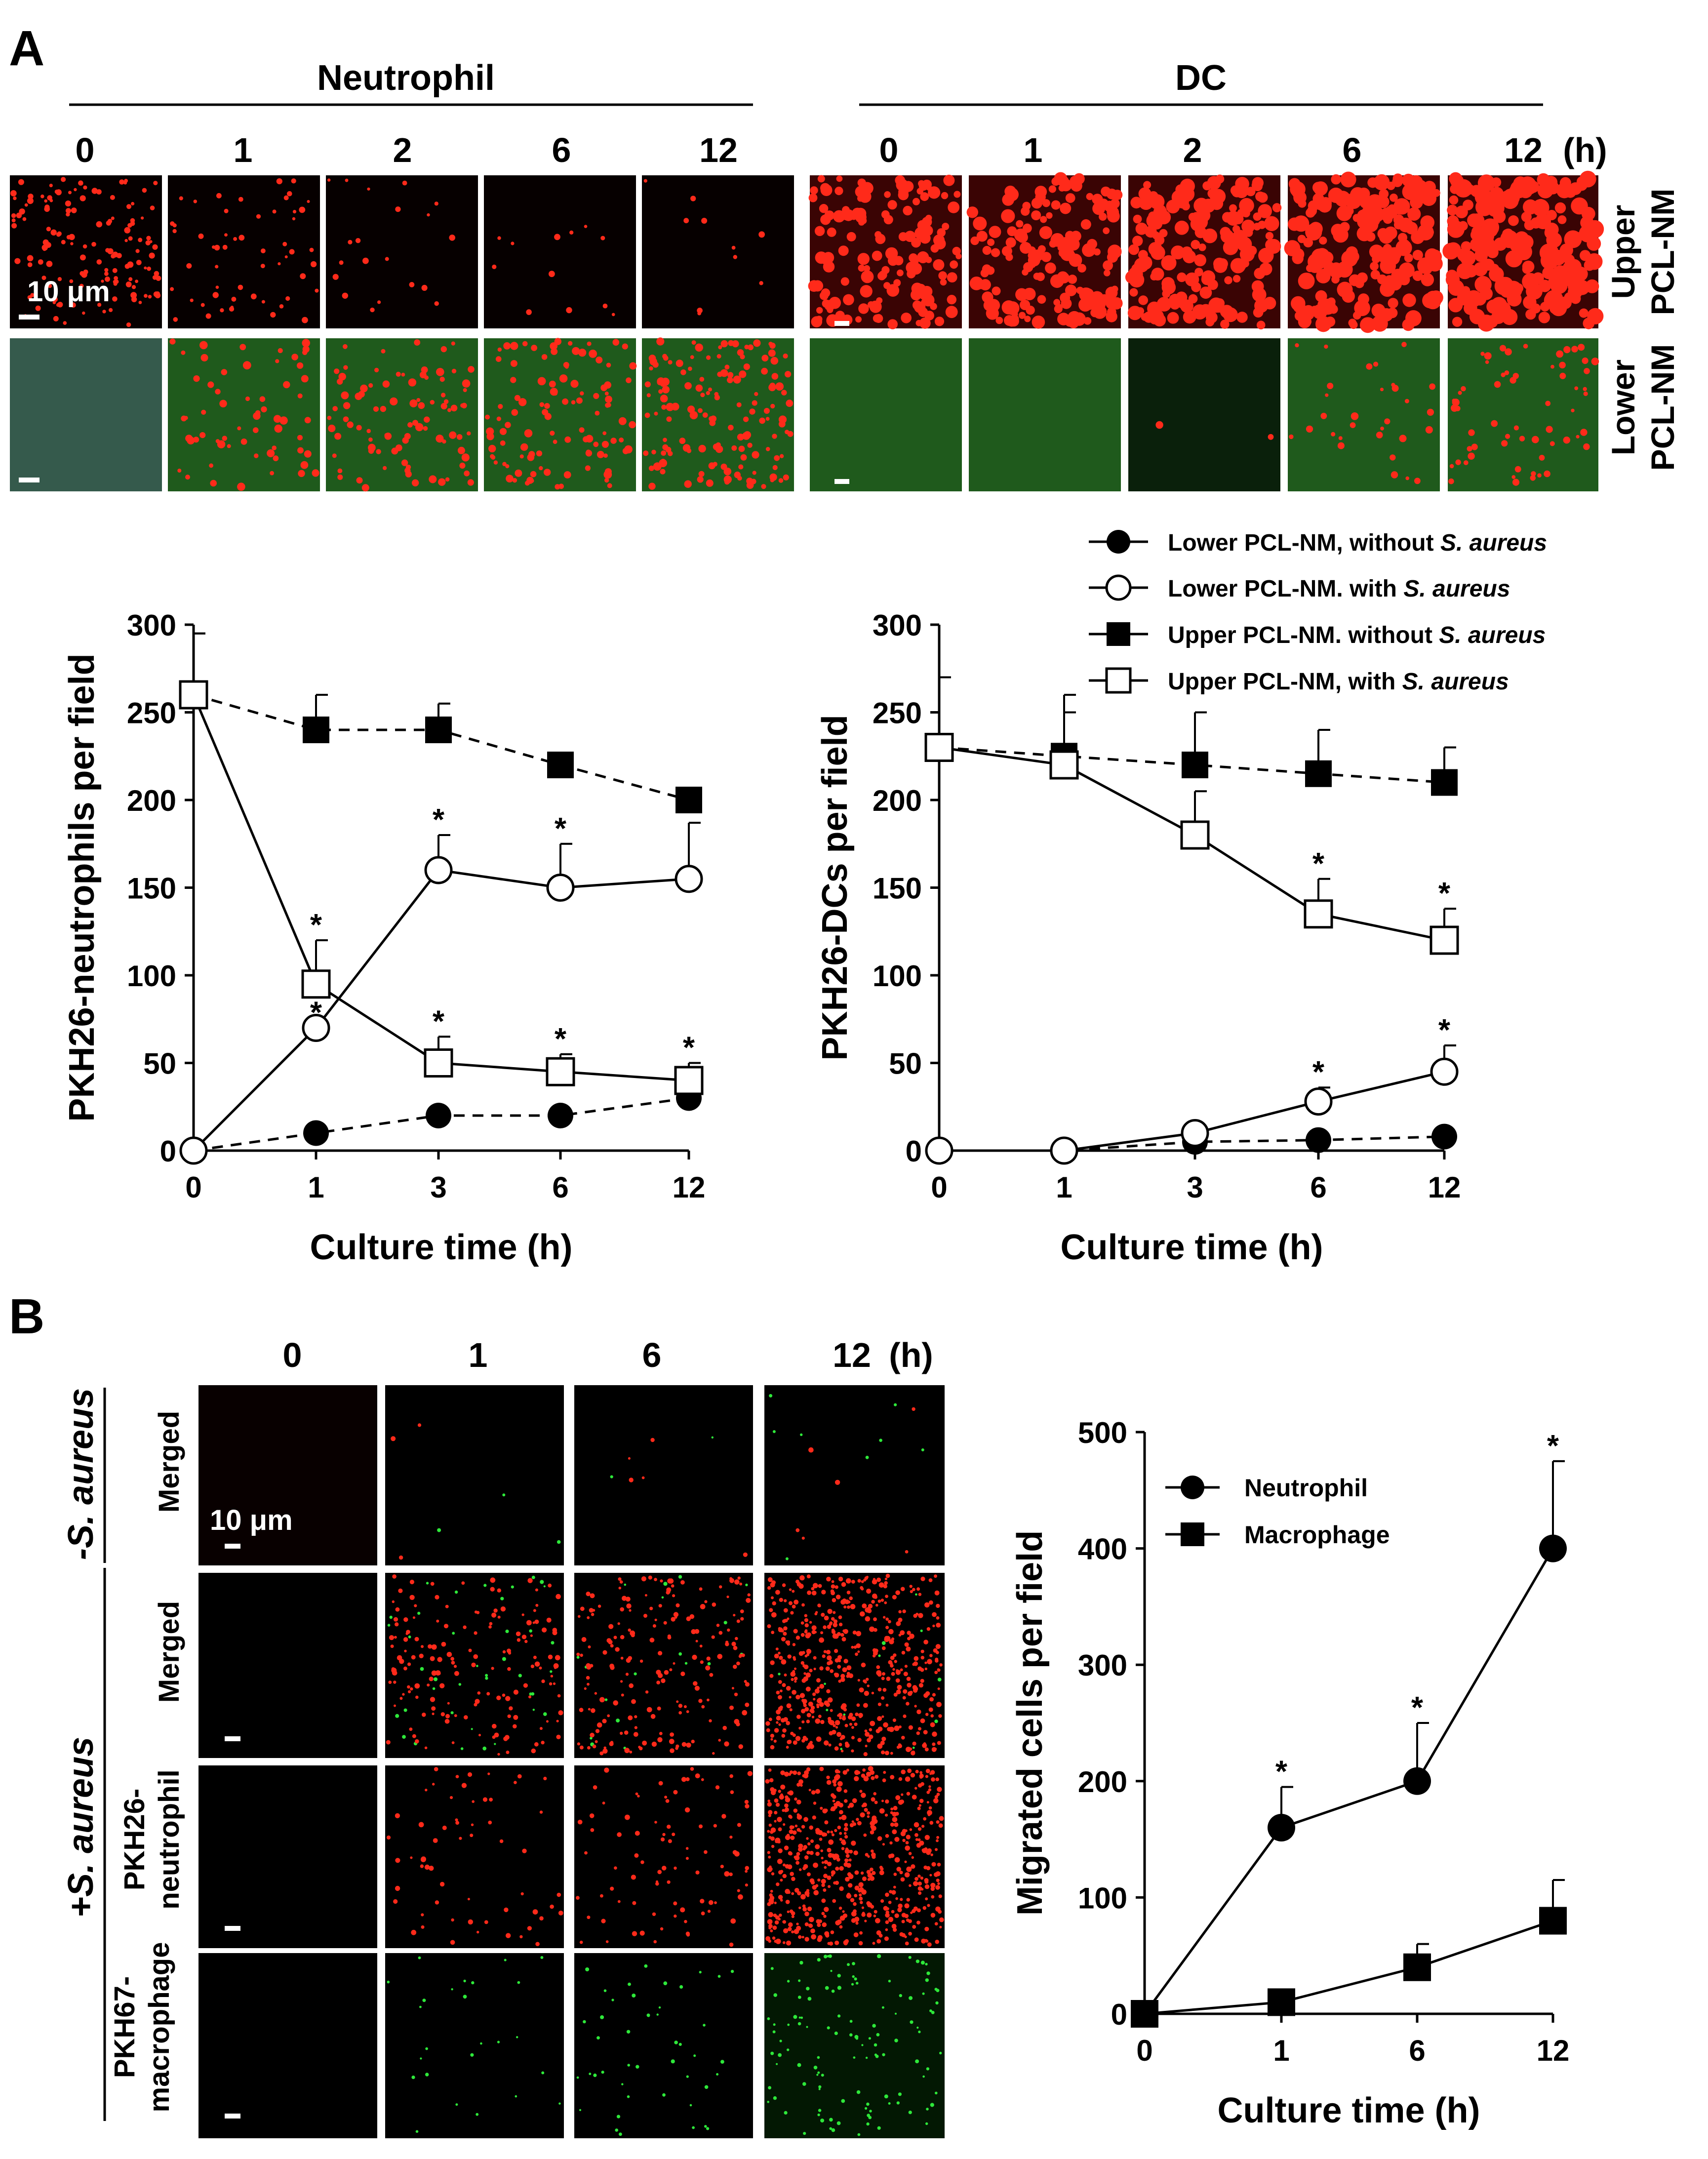  Describe the element at coordinates (885, 252) in the screenshot. I see `red-cells` at that location.